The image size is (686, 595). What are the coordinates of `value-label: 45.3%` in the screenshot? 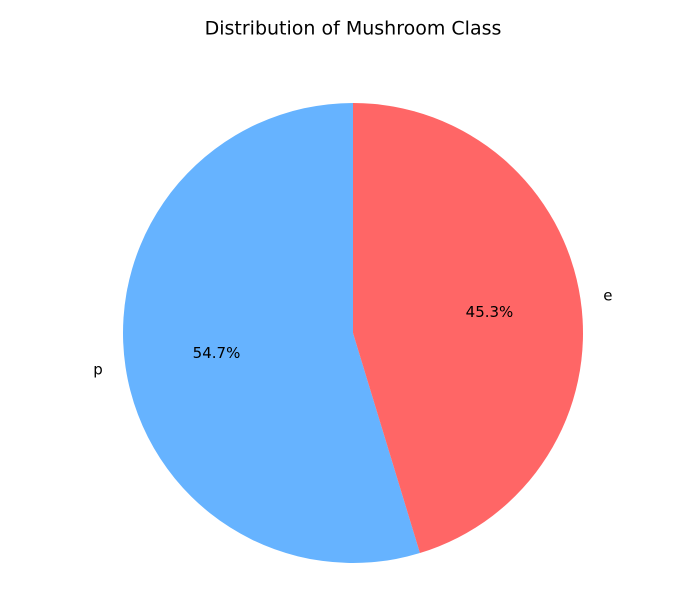 It's located at (490, 312).